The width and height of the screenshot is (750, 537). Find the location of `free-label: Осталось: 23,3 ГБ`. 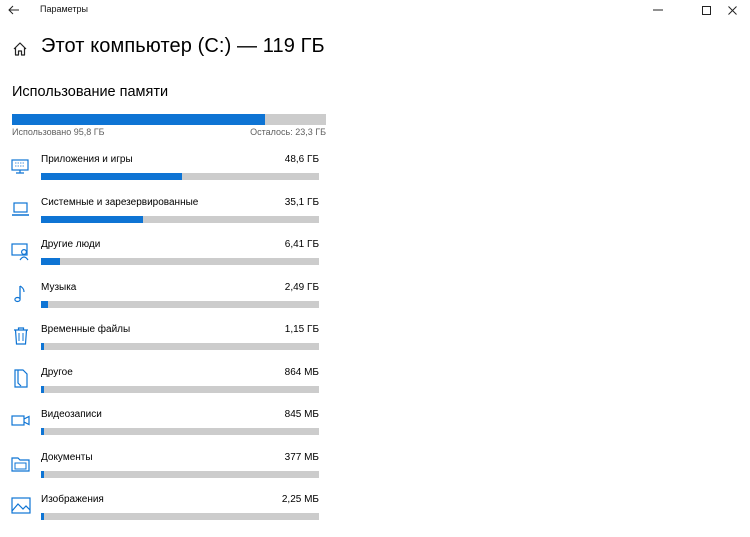

free-label: Осталось: 23,3 ГБ is located at coordinates (288, 132).